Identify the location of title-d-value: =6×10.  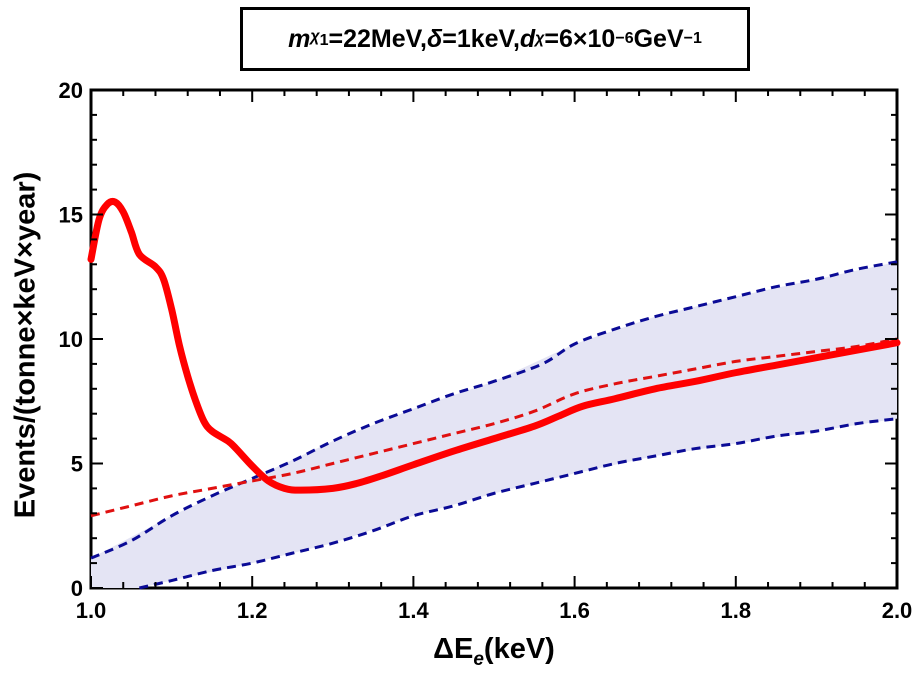
(580, 38).